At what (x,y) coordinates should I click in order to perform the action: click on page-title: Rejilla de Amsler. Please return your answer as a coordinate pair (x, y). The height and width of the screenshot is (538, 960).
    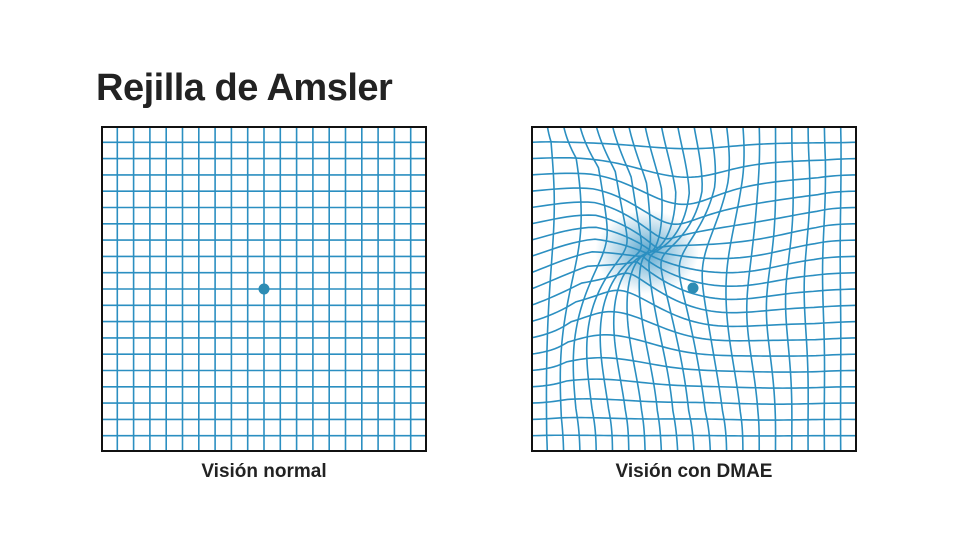
    Looking at the image, I should click on (244, 88).